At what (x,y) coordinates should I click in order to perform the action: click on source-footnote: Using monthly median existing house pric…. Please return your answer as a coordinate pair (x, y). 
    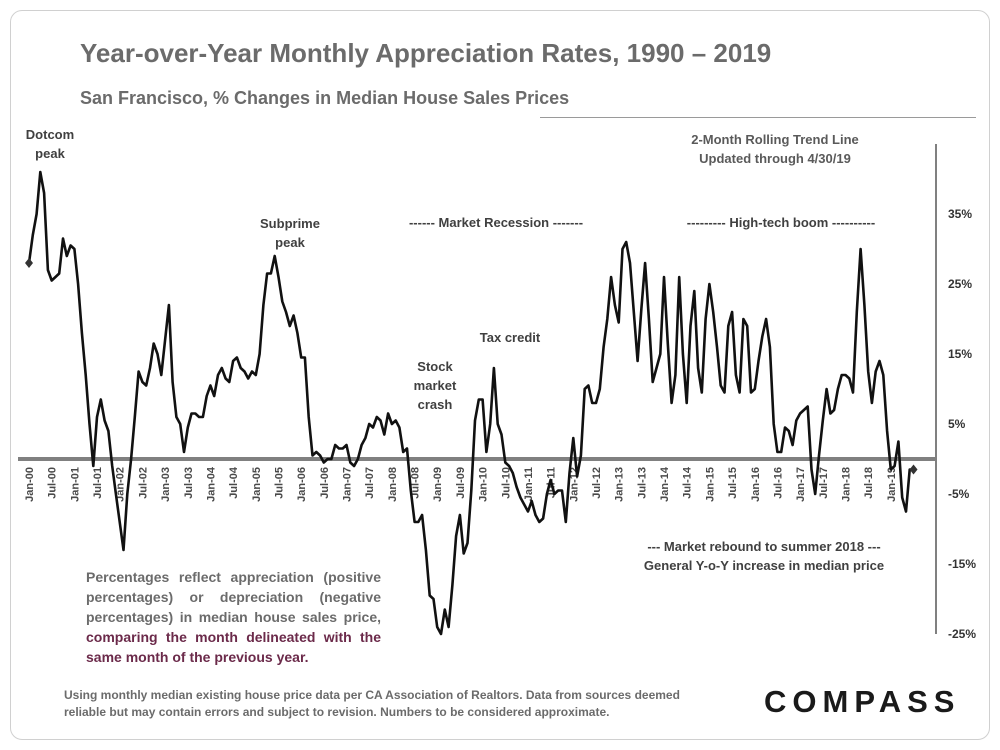
    Looking at the image, I should click on (372, 703).